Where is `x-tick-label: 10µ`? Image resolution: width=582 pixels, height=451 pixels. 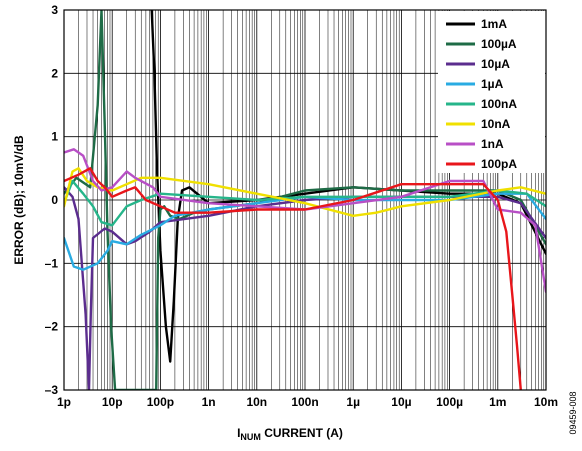
x-tick-label: 10µ is located at coordinates (401, 402).